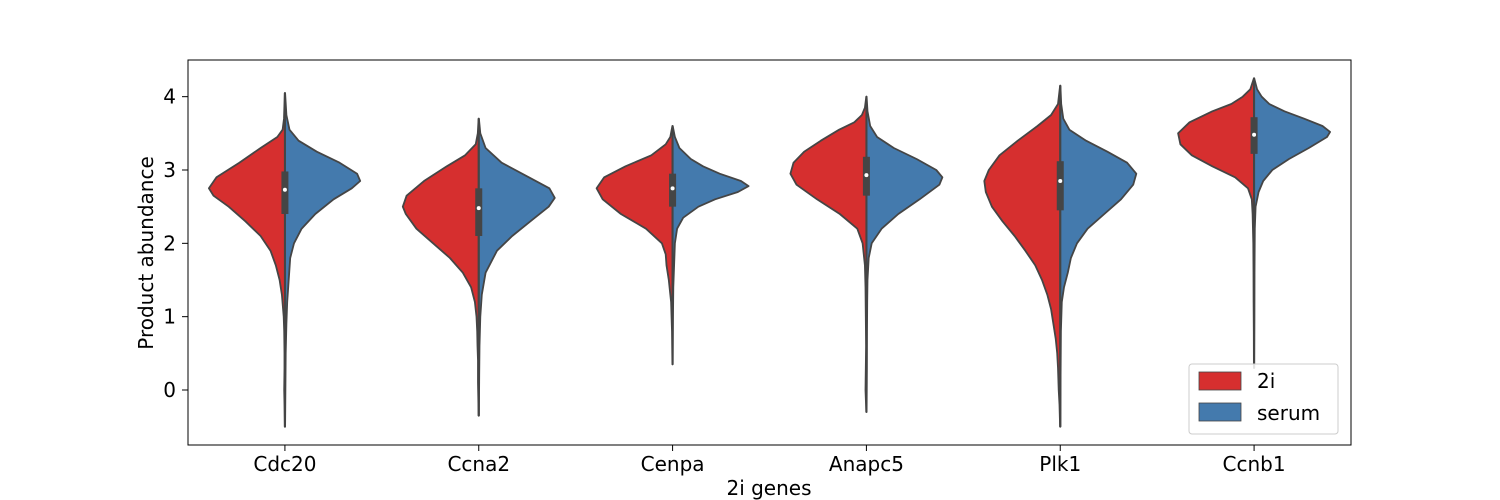 The width and height of the screenshot is (1500, 500). Describe the element at coordinates (1220, 381) in the screenshot. I see `legend-swatch-2i` at that location.